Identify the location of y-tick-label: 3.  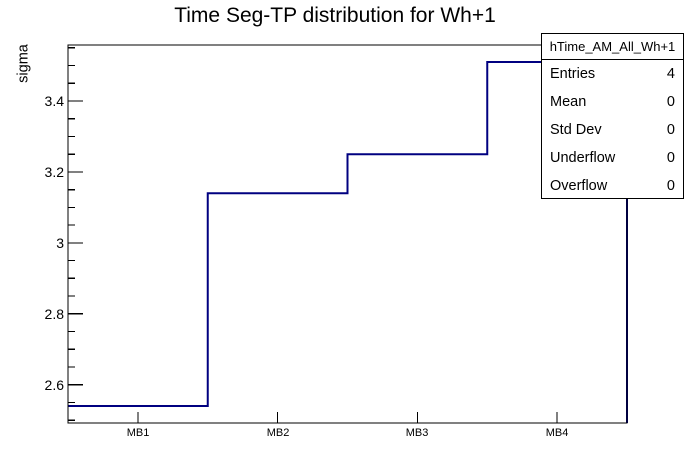
(60, 243).